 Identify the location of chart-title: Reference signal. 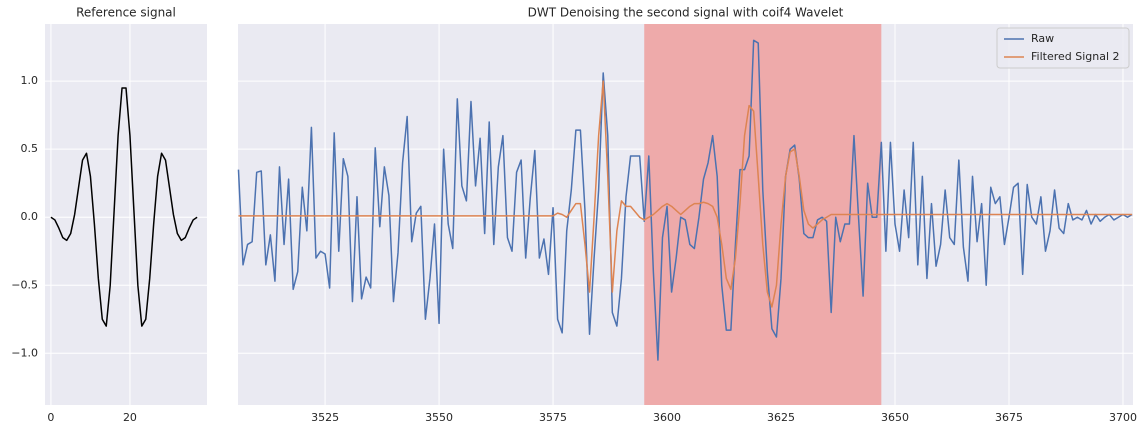
(126, 13).